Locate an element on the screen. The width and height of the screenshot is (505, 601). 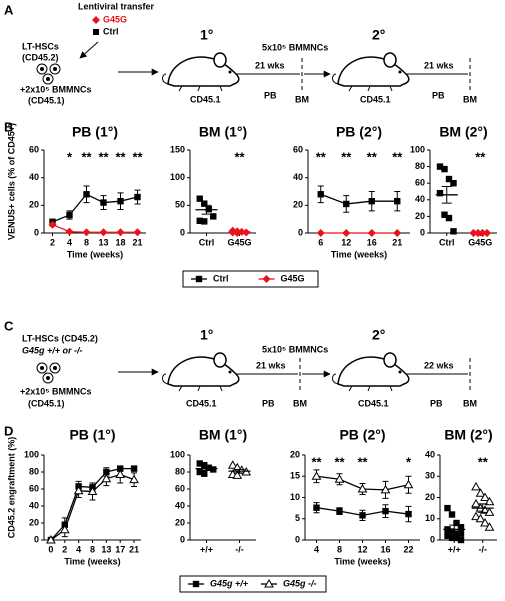
arrow is located at coordinates (89, 50).